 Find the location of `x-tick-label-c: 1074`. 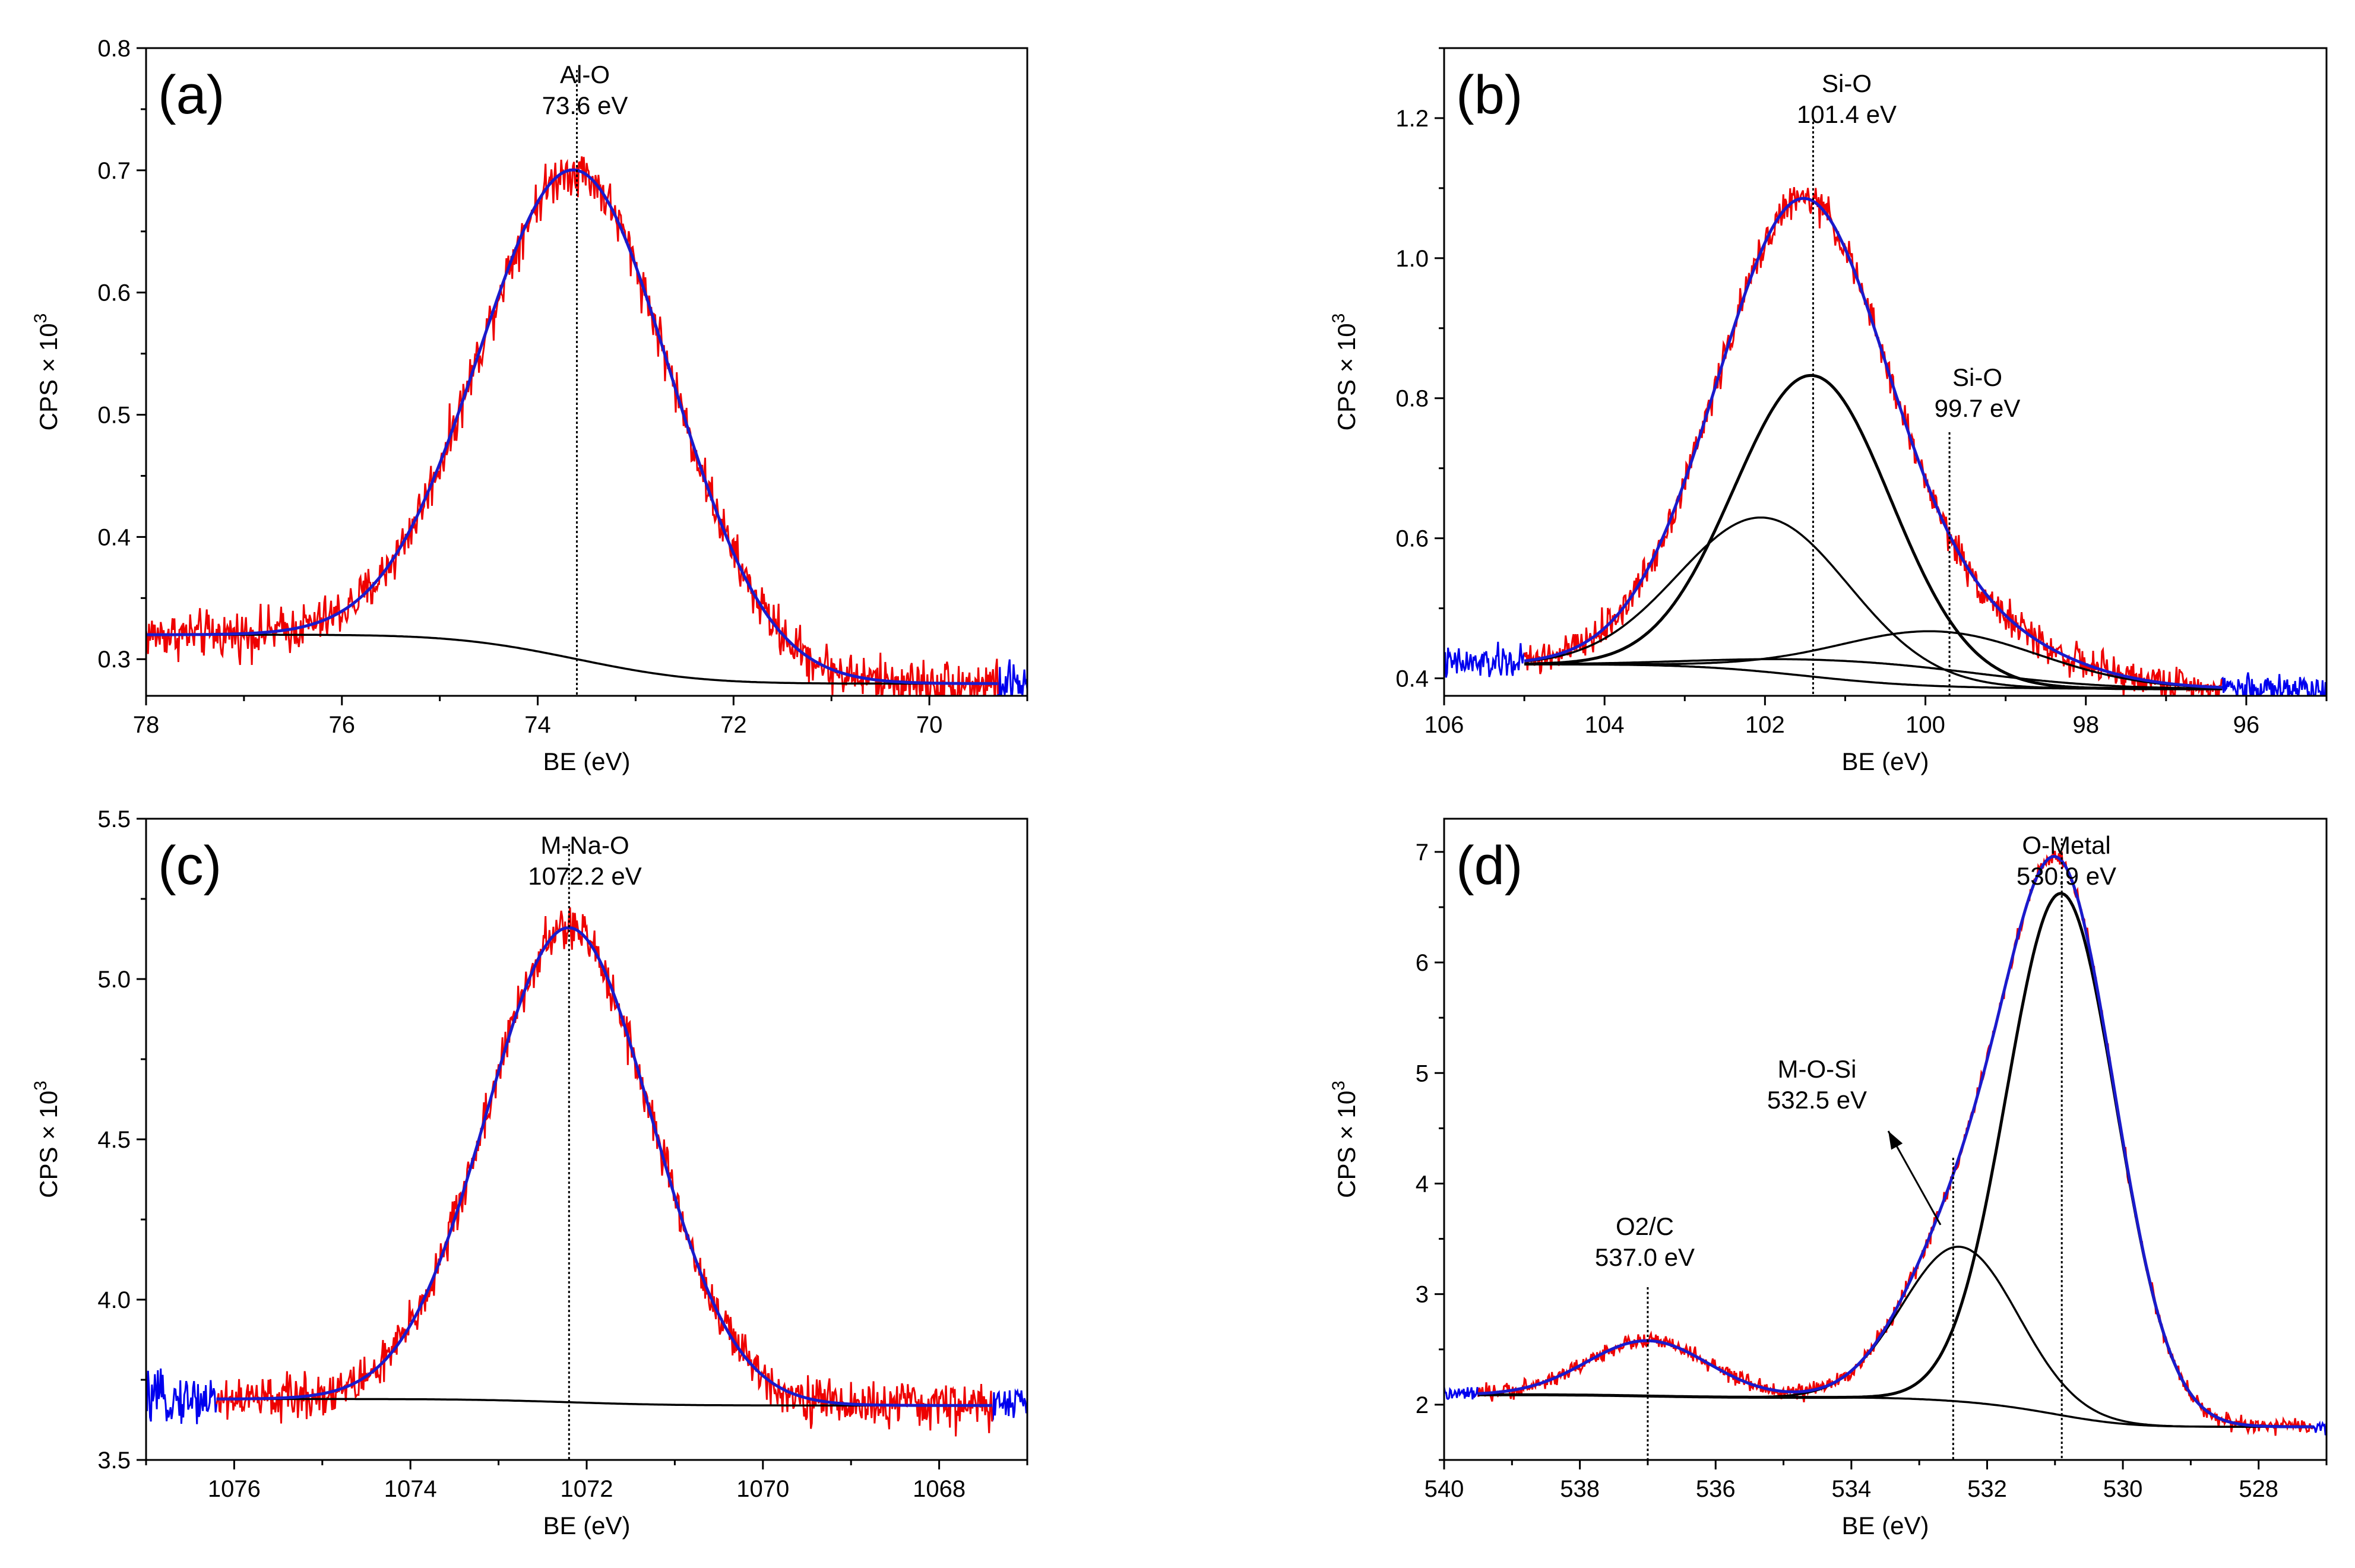

x-tick-label-c: 1074 is located at coordinates (410, 1489).